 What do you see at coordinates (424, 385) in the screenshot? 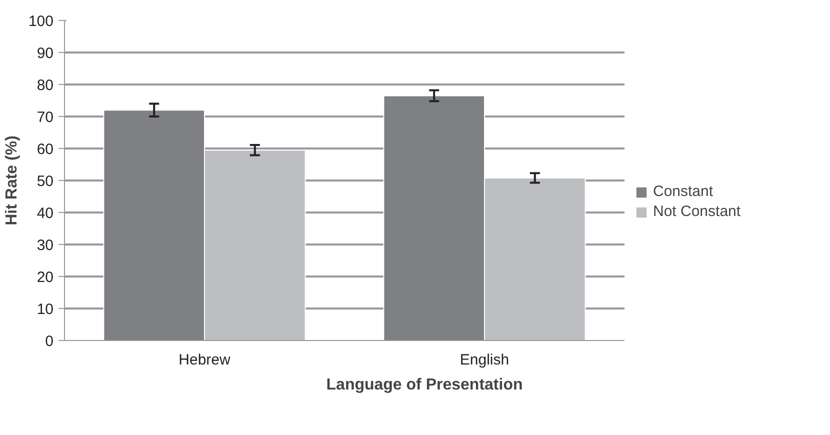
I see `x-axis-title: Language of Presentation` at bounding box center [424, 385].